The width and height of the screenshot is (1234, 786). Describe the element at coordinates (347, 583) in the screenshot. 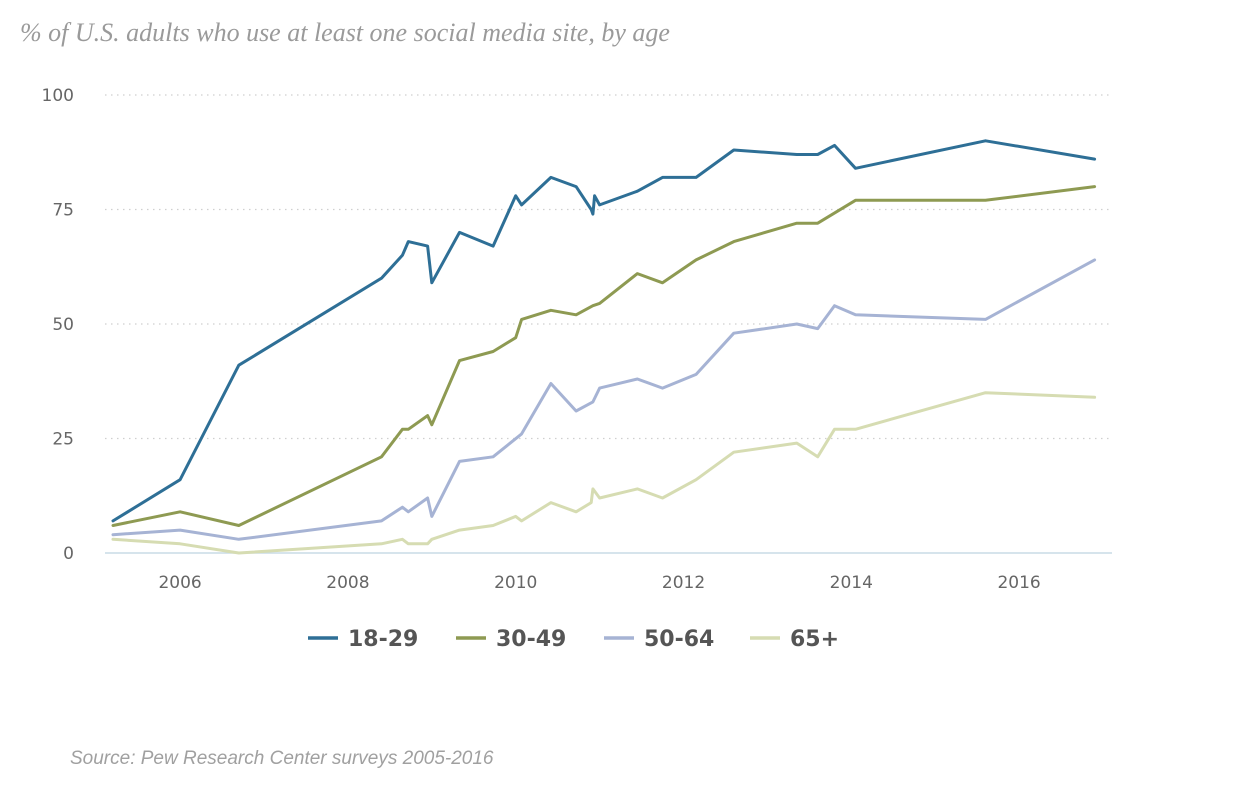

I see `x-tick-label: 2008` at that location.